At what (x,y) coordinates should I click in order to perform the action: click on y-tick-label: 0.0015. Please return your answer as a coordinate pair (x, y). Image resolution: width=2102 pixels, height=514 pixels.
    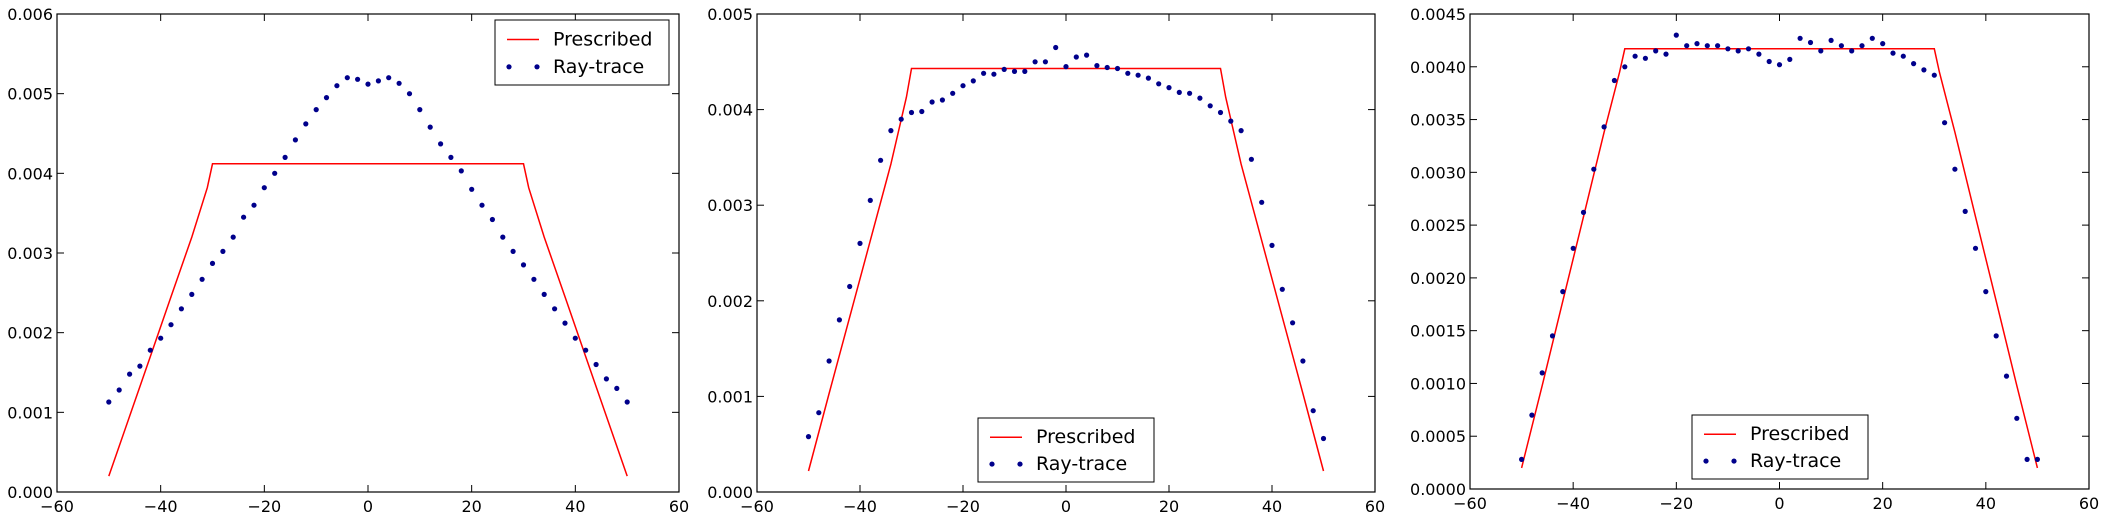
    Looking at the image, I should click on (1438, 331).